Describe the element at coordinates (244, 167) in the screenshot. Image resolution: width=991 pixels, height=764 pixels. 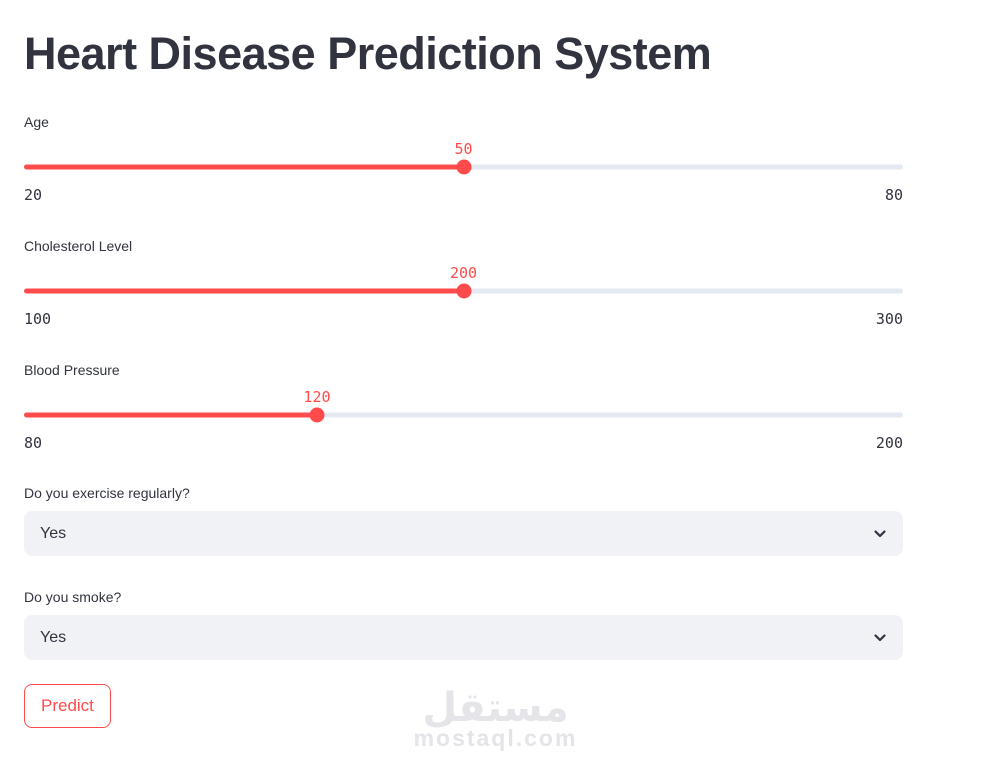
I see `age-slider-track-fill` at that location.